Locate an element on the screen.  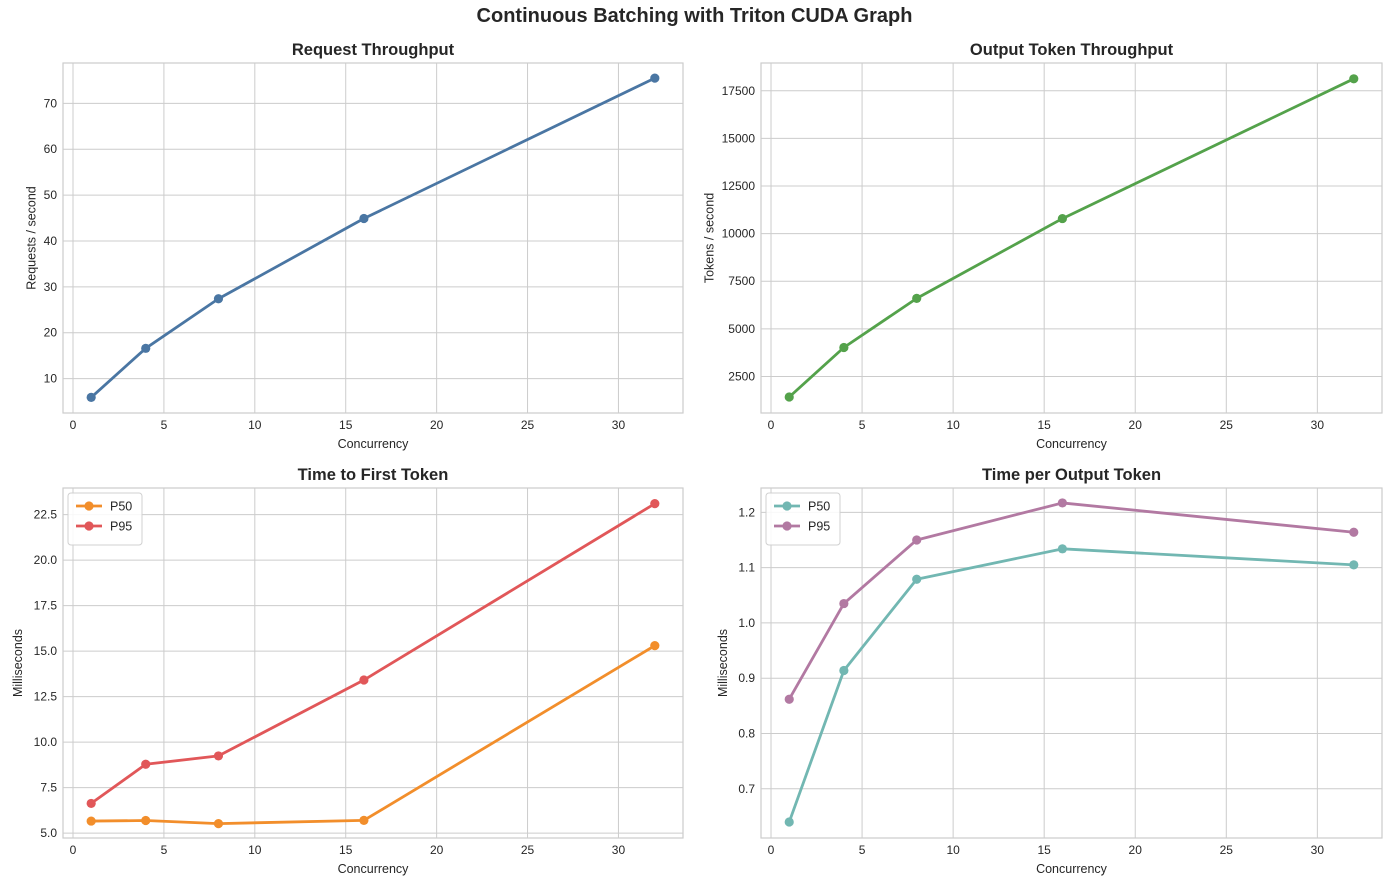
y-tick-label: 22.5 is located at coordinates (46, 515).